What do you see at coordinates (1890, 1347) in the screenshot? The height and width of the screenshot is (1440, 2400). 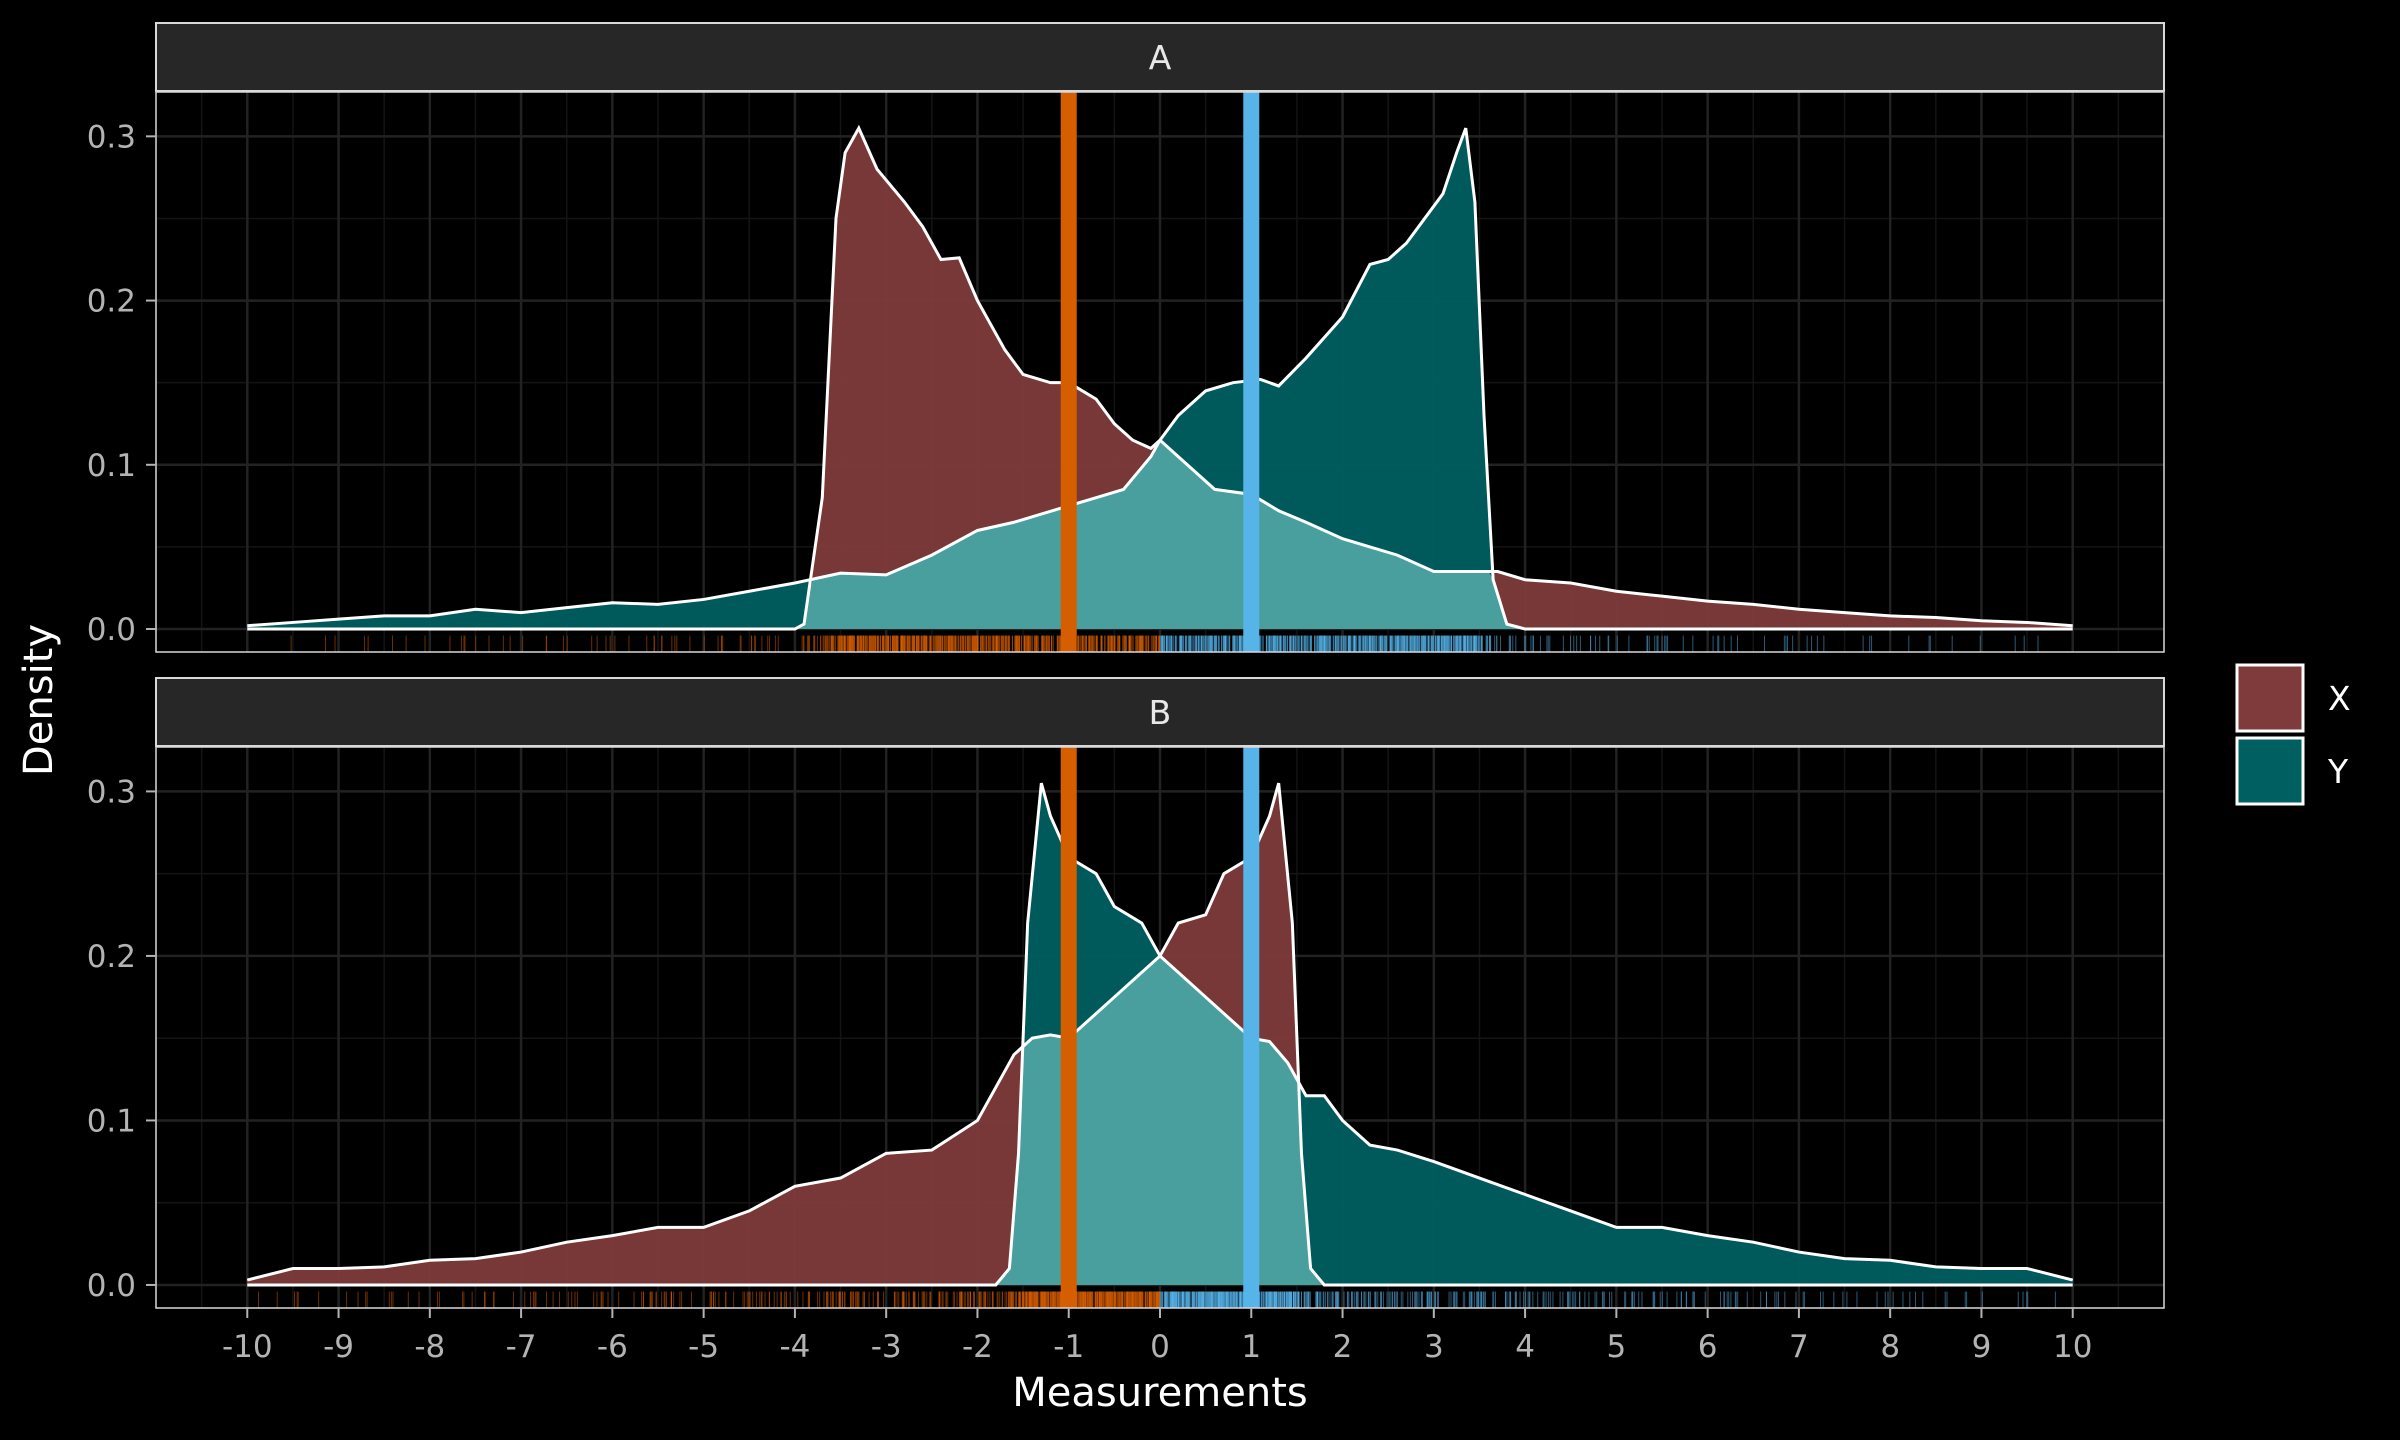 I see `x-tick-label: 8` at bounding box center [1890, 1347].